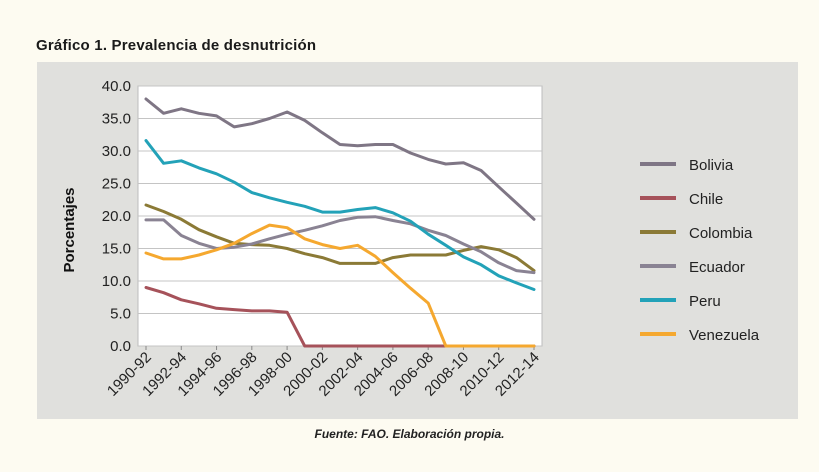 Image resolution: width=819 pixels, height=472 pixels. I want to click on legend-label-bolivia: Bolivia, so click(711, 165).